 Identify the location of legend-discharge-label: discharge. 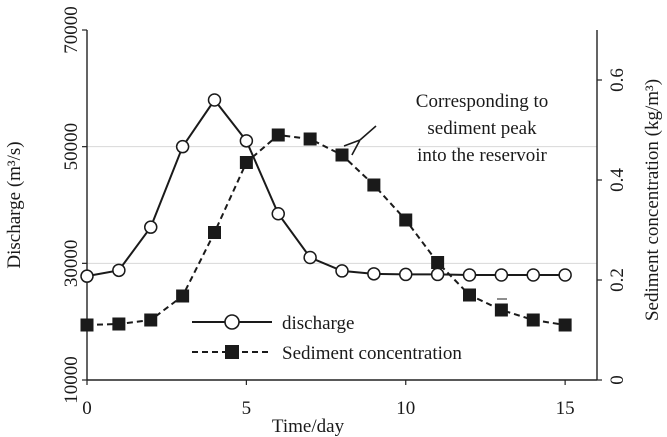
(318, 323).